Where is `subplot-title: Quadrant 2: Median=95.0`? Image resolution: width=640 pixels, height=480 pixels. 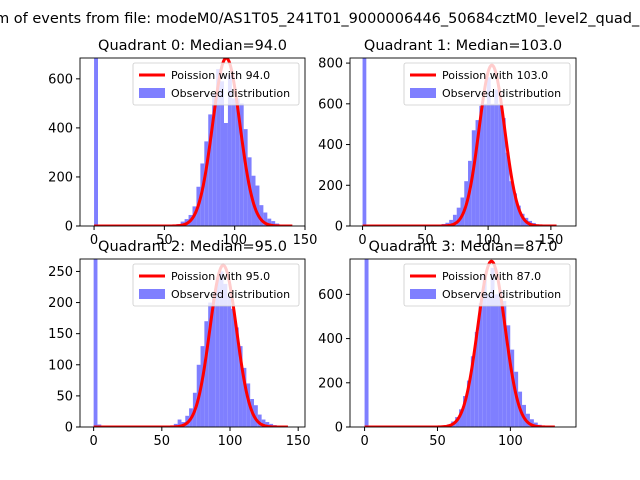
subplot-title: Quadrant 2: Median=95.0 is located at coordinates (192, 247).